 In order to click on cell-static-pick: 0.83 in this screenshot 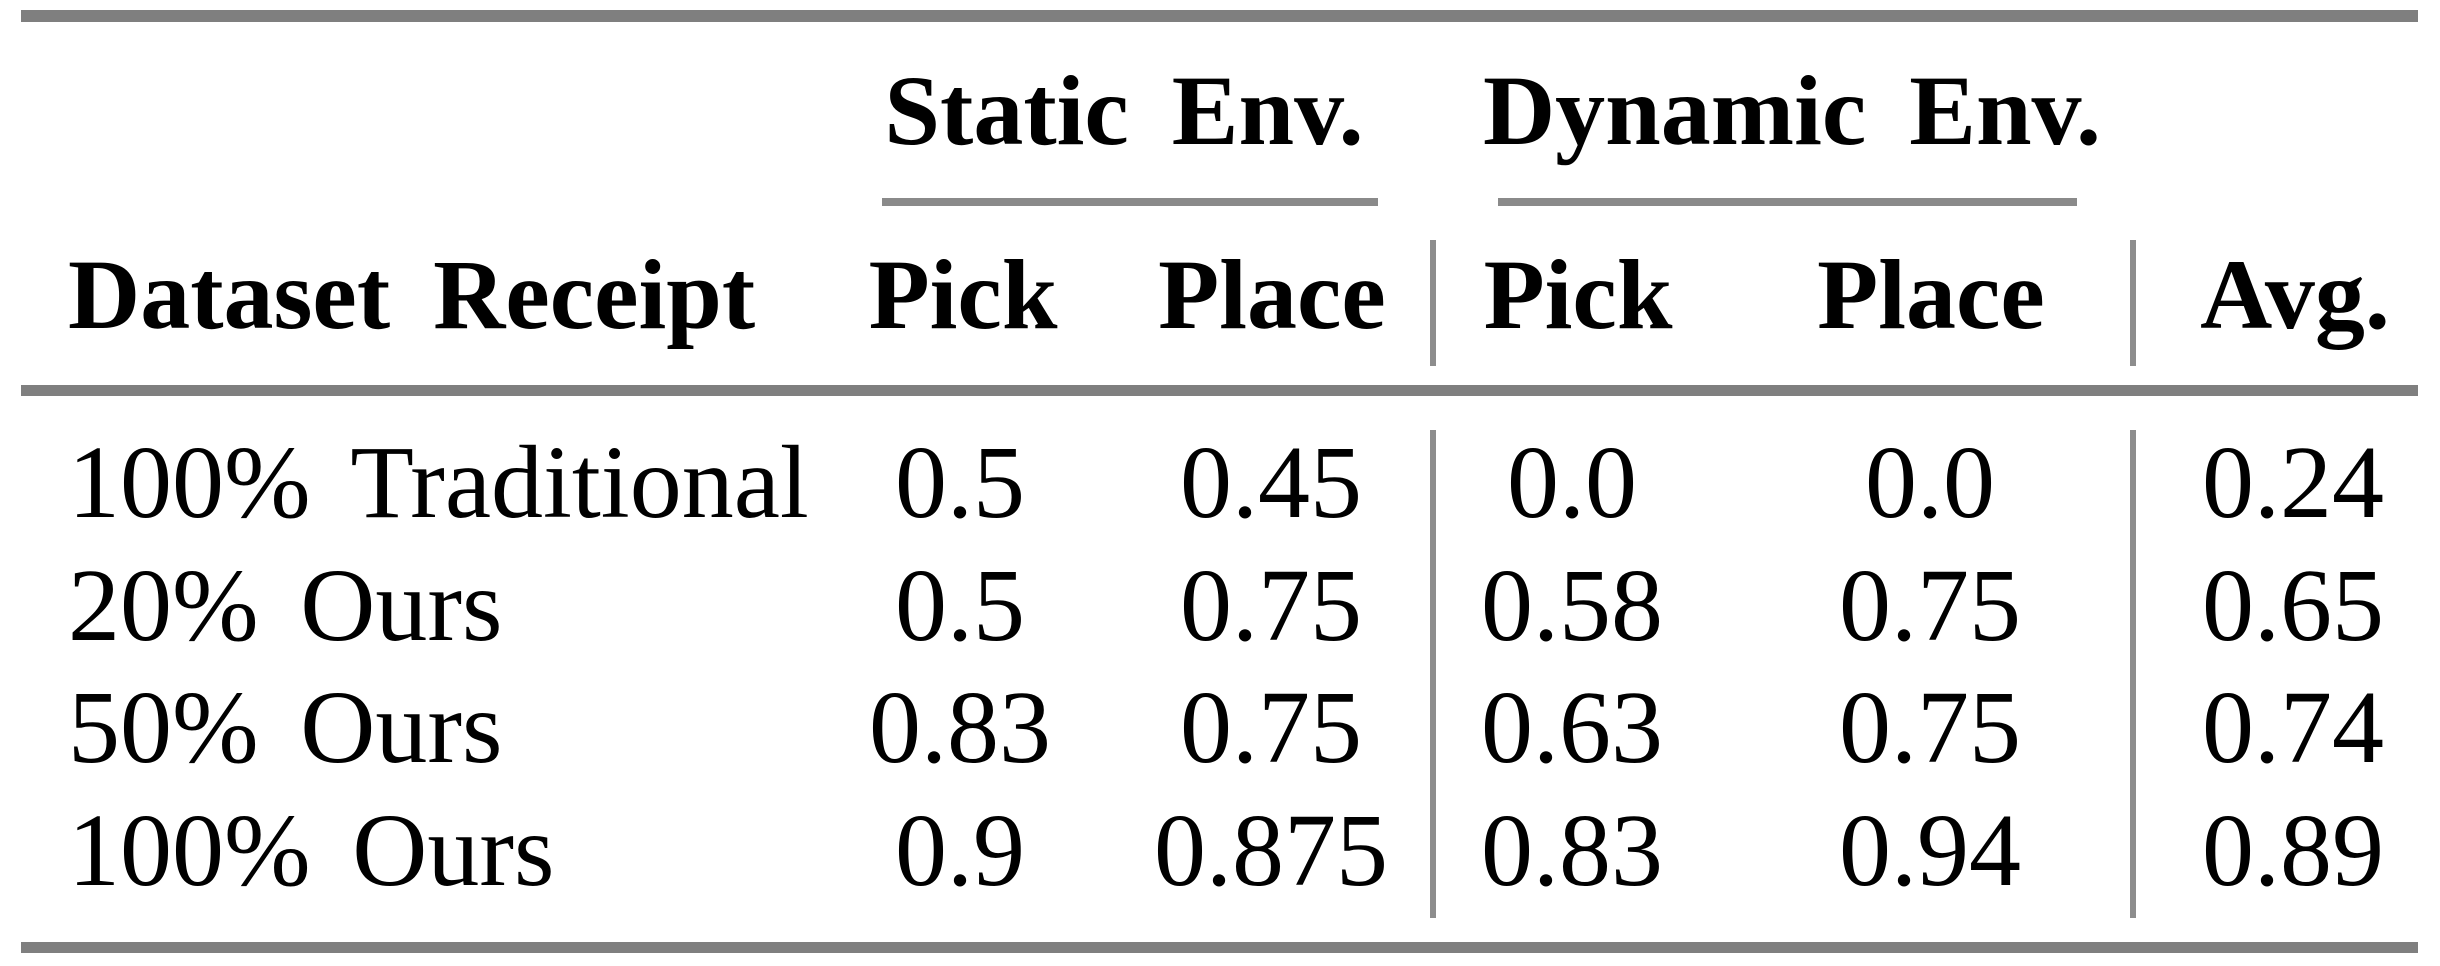, I will do `click(960, 727)`.